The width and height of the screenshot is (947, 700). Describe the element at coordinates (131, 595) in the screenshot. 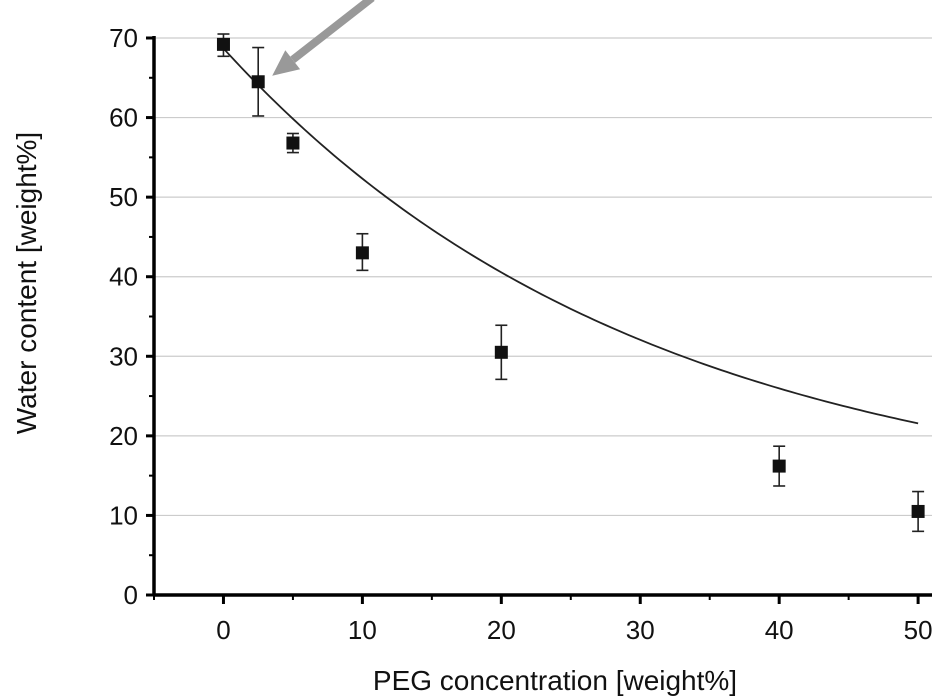

I see `y-tick-label-0: 0` at that location.